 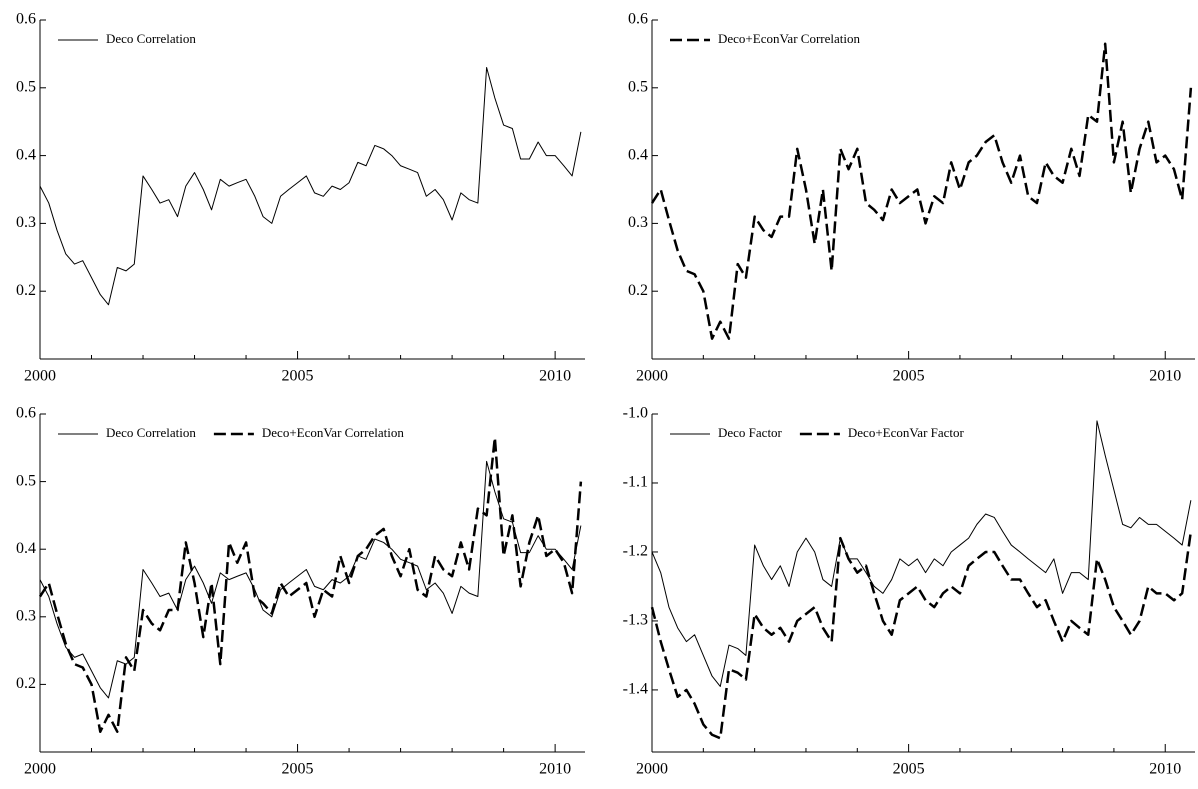 What do you see at coordinates (635, 620) in the screenshot?
I see `y-tick-label: -1.3` at bounding box center [635, 620].